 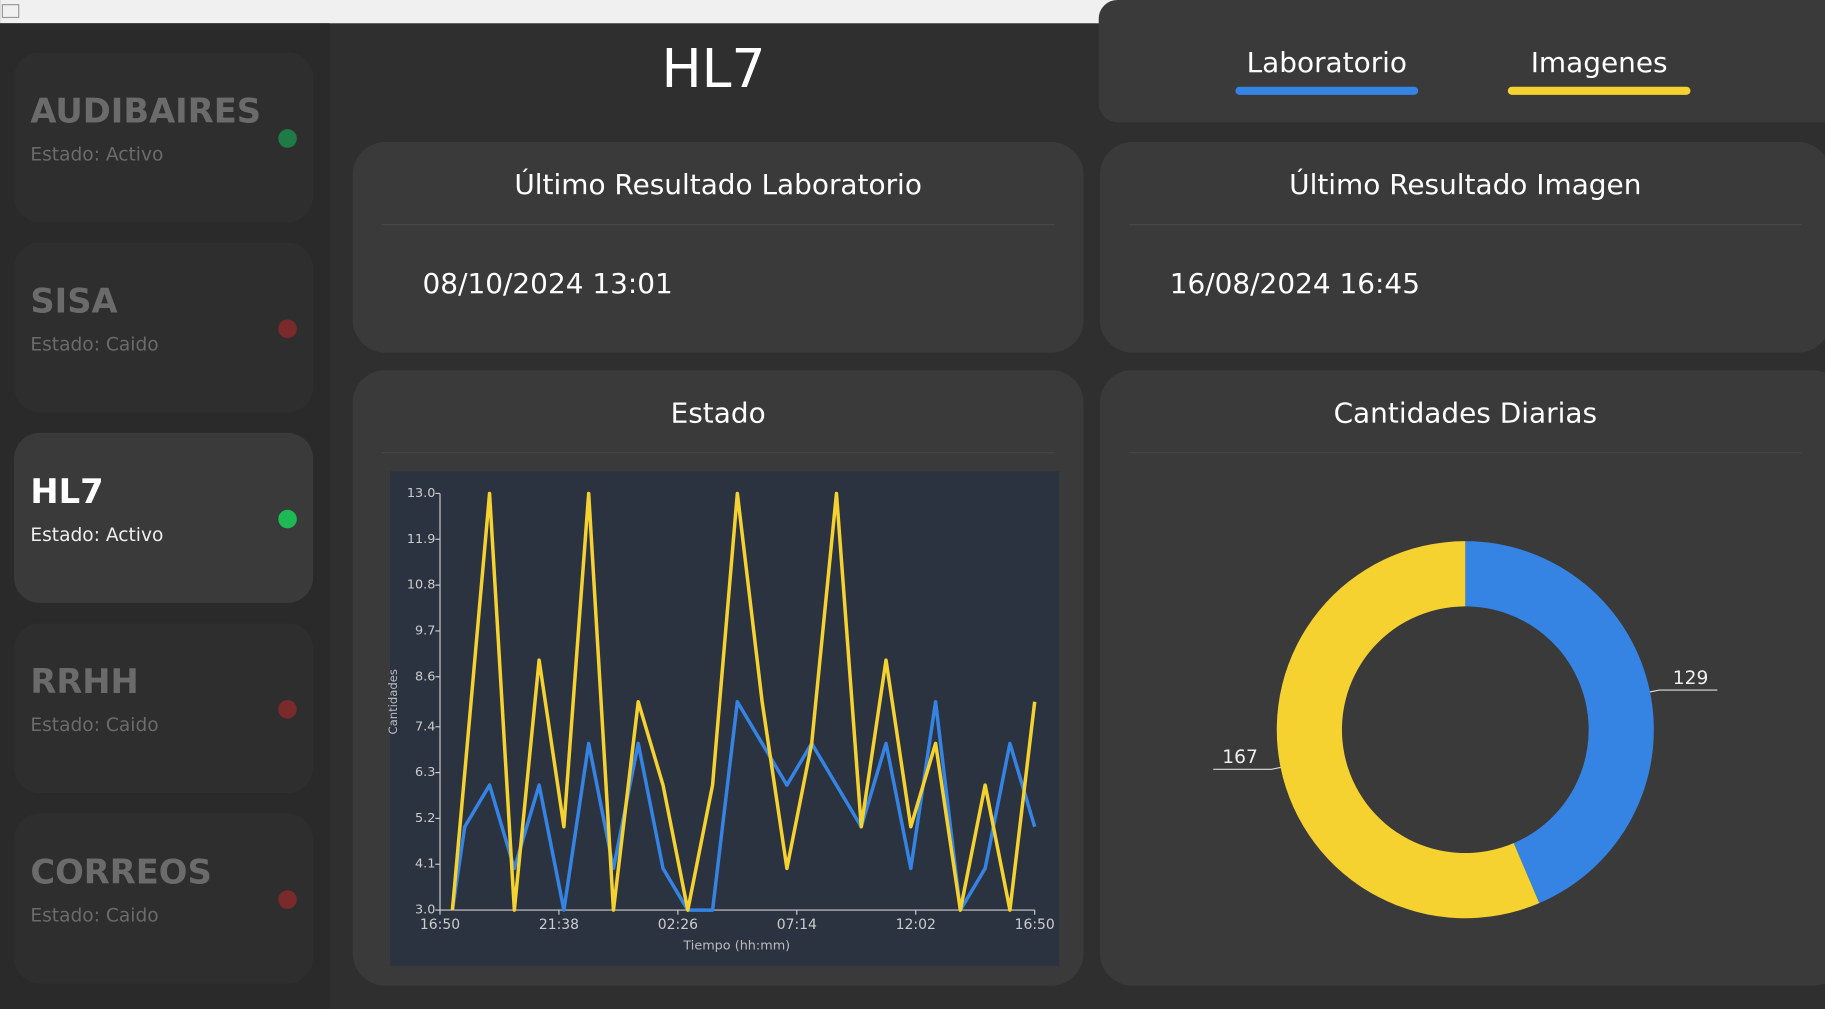 What do you see at coordinates (548, 283) in the screenshot?
I see `card-value: 08/10/2024 13:01` at bounding box center [548, 283].